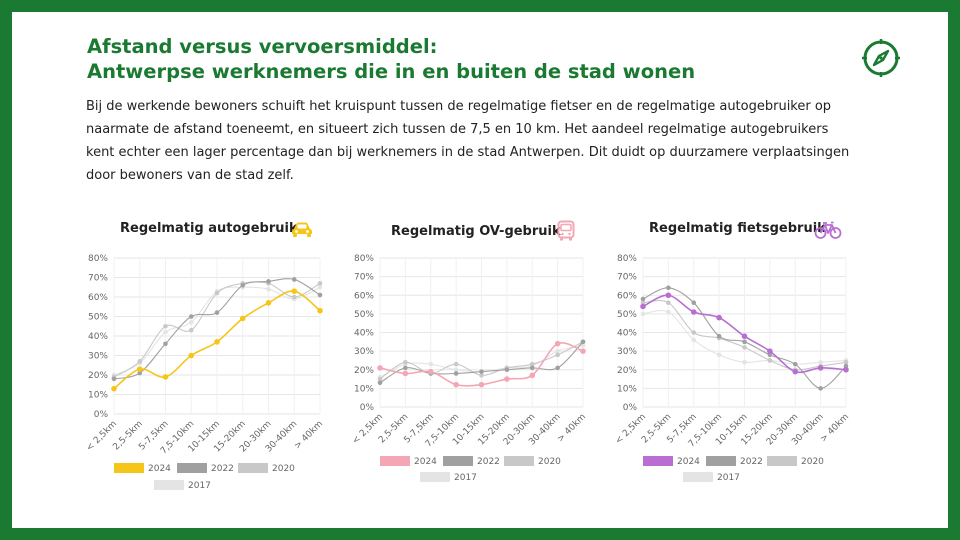 This screenshot has height=540, width=960. Describe the element at coordinates (222, 469) in the screenshot. I see `legend-label: 2022` at that location.